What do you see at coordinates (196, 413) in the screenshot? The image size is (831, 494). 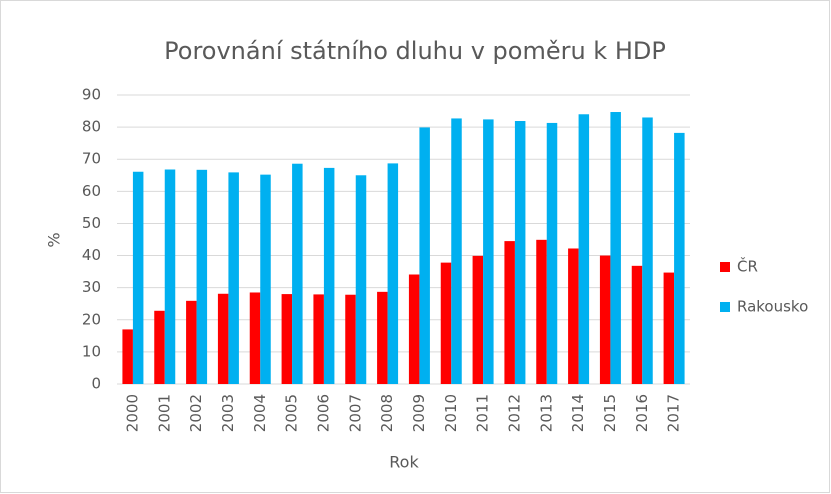 I see `x-tick-label: 2002` at bounding box center [196, 413].